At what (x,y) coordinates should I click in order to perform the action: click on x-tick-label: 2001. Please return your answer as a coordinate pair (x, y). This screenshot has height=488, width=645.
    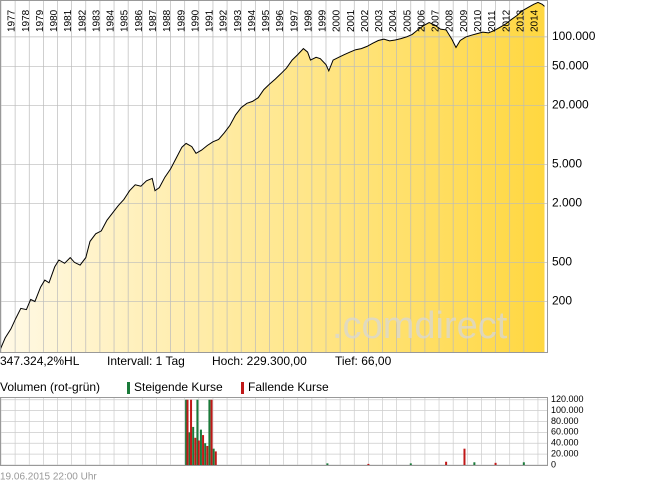
    Looking at the image, I should click on (351, 20).